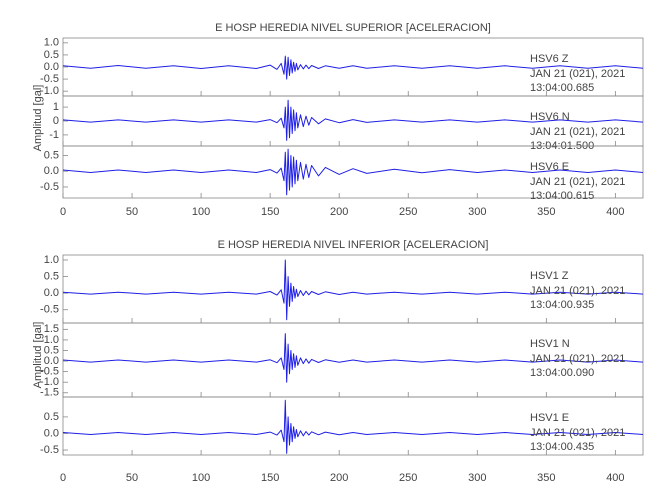 Image resolution: width=650 pixels, height=500 pixels. What do you see at coordinates (562, 373) in the screenshot?
I see `time-label: 13:04:00.090` at bounding box center [562, 373].